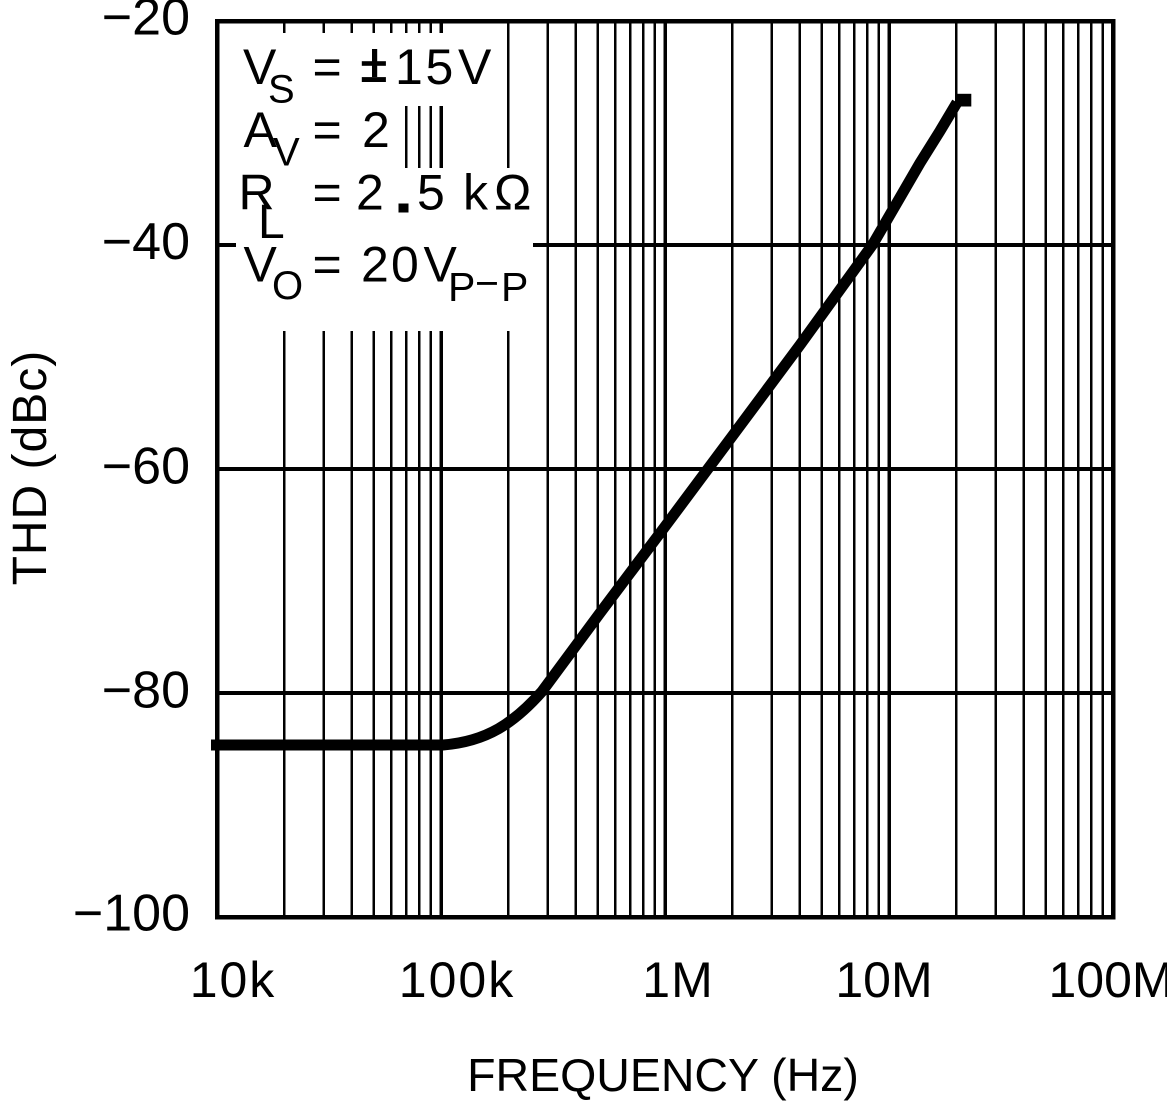 The height and width of the screenshot is (1104, 1167). I want to click on svg-text: THD (dBc), so click(30, 468).